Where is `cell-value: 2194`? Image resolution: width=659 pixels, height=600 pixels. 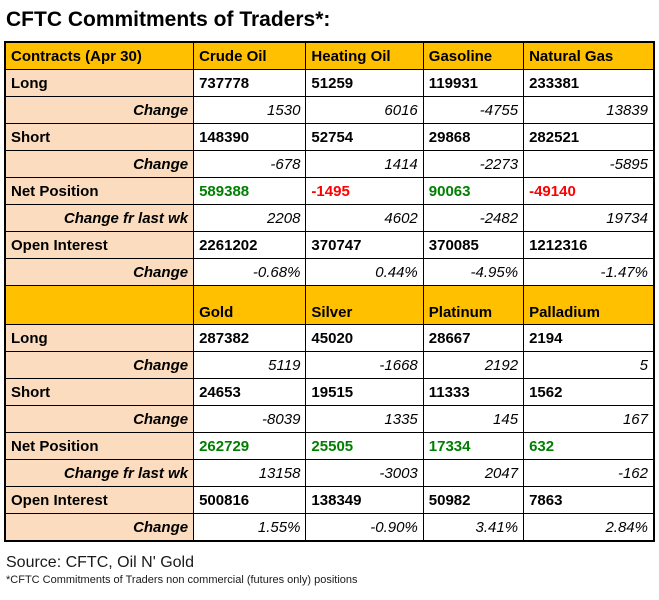 cell-value: 2194 is located at coordinates (589, 338).